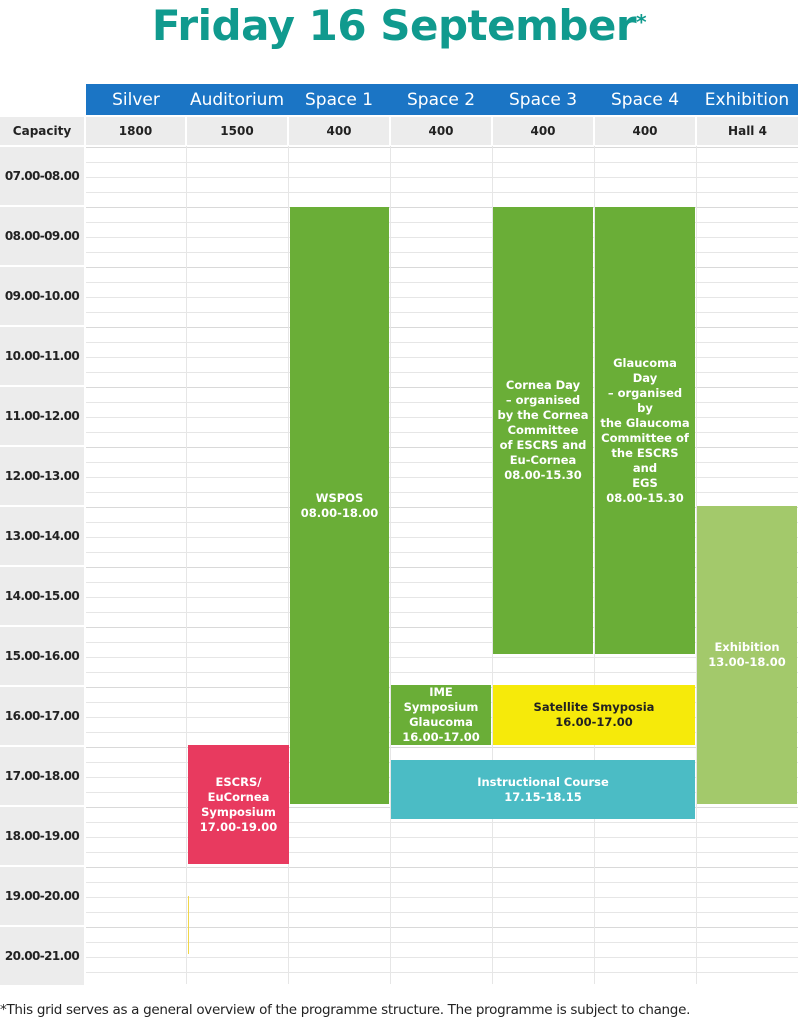  What do you see at coordinates (42, 716) in the screenshot?
I see `time-label: 16.00-17.00` at bounding box center [42, 716].